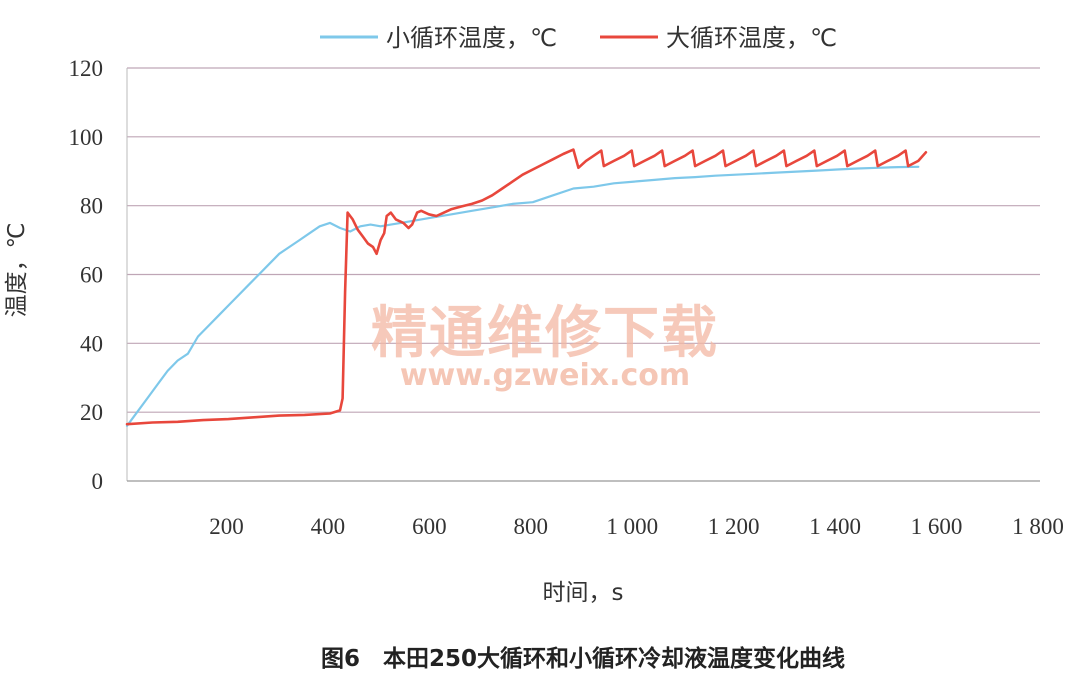  Describe the element at coordinates (86, 137) in the screenshot. I see `y-tick-label: 100` at that location.